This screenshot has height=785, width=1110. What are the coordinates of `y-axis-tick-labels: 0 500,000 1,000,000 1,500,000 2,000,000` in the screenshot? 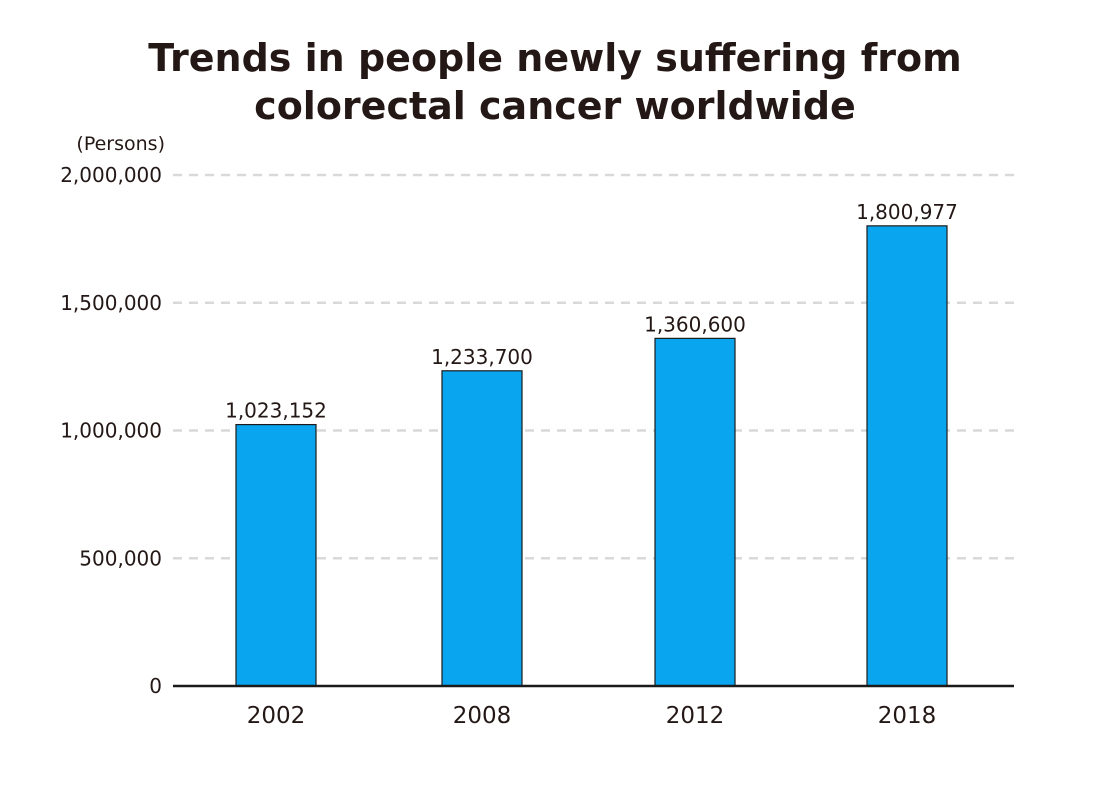 It's located at (111, 430).